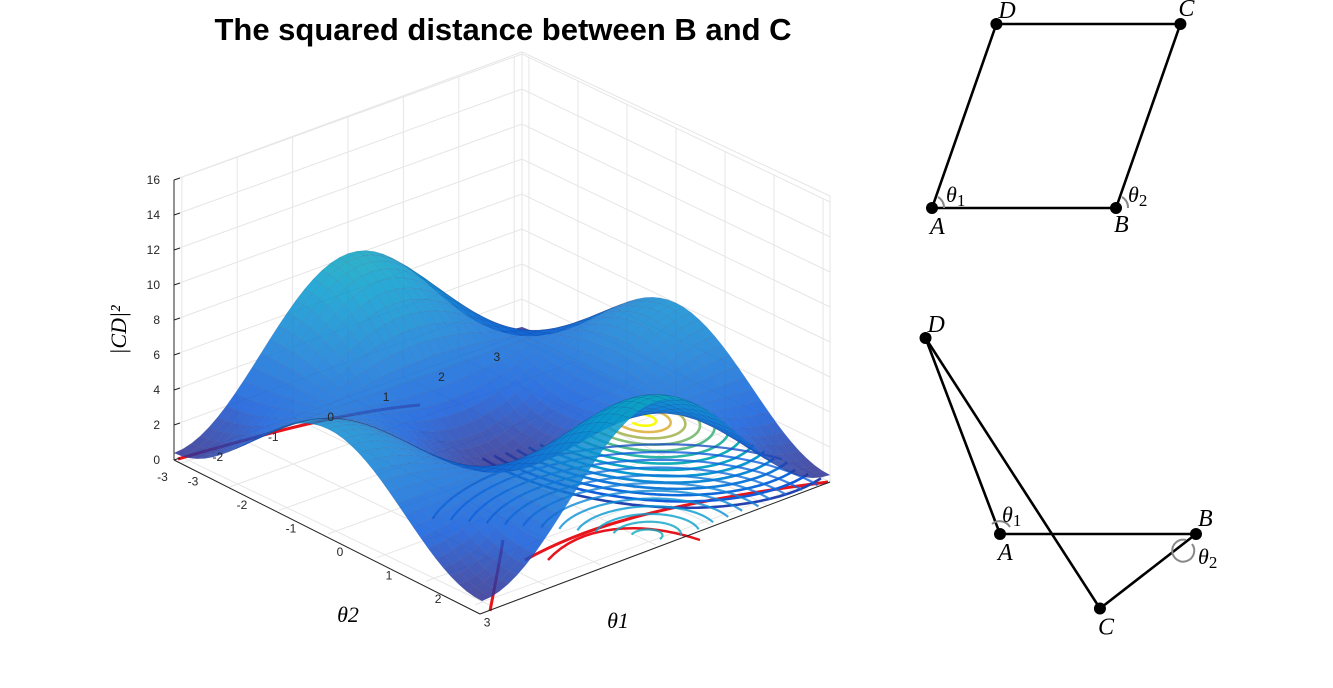  I want to click on x-tick-label: -1, so click(291, 528).